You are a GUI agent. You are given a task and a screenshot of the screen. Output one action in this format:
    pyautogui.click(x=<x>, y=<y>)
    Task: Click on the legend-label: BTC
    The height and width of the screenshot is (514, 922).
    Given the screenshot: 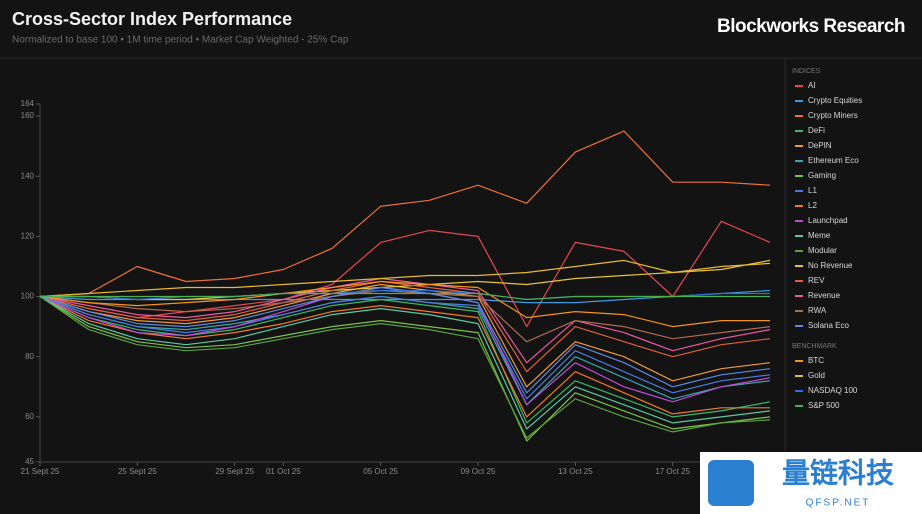 What is the action you would take?
    pyautogui.click(x=816, y=360)
    